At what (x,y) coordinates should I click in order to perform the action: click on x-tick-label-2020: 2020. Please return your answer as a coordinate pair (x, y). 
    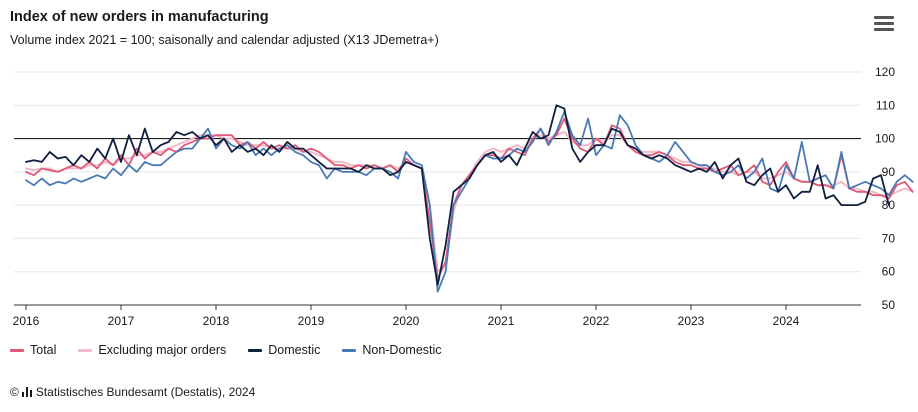
    Looking at the image, I should click on (406, 321).